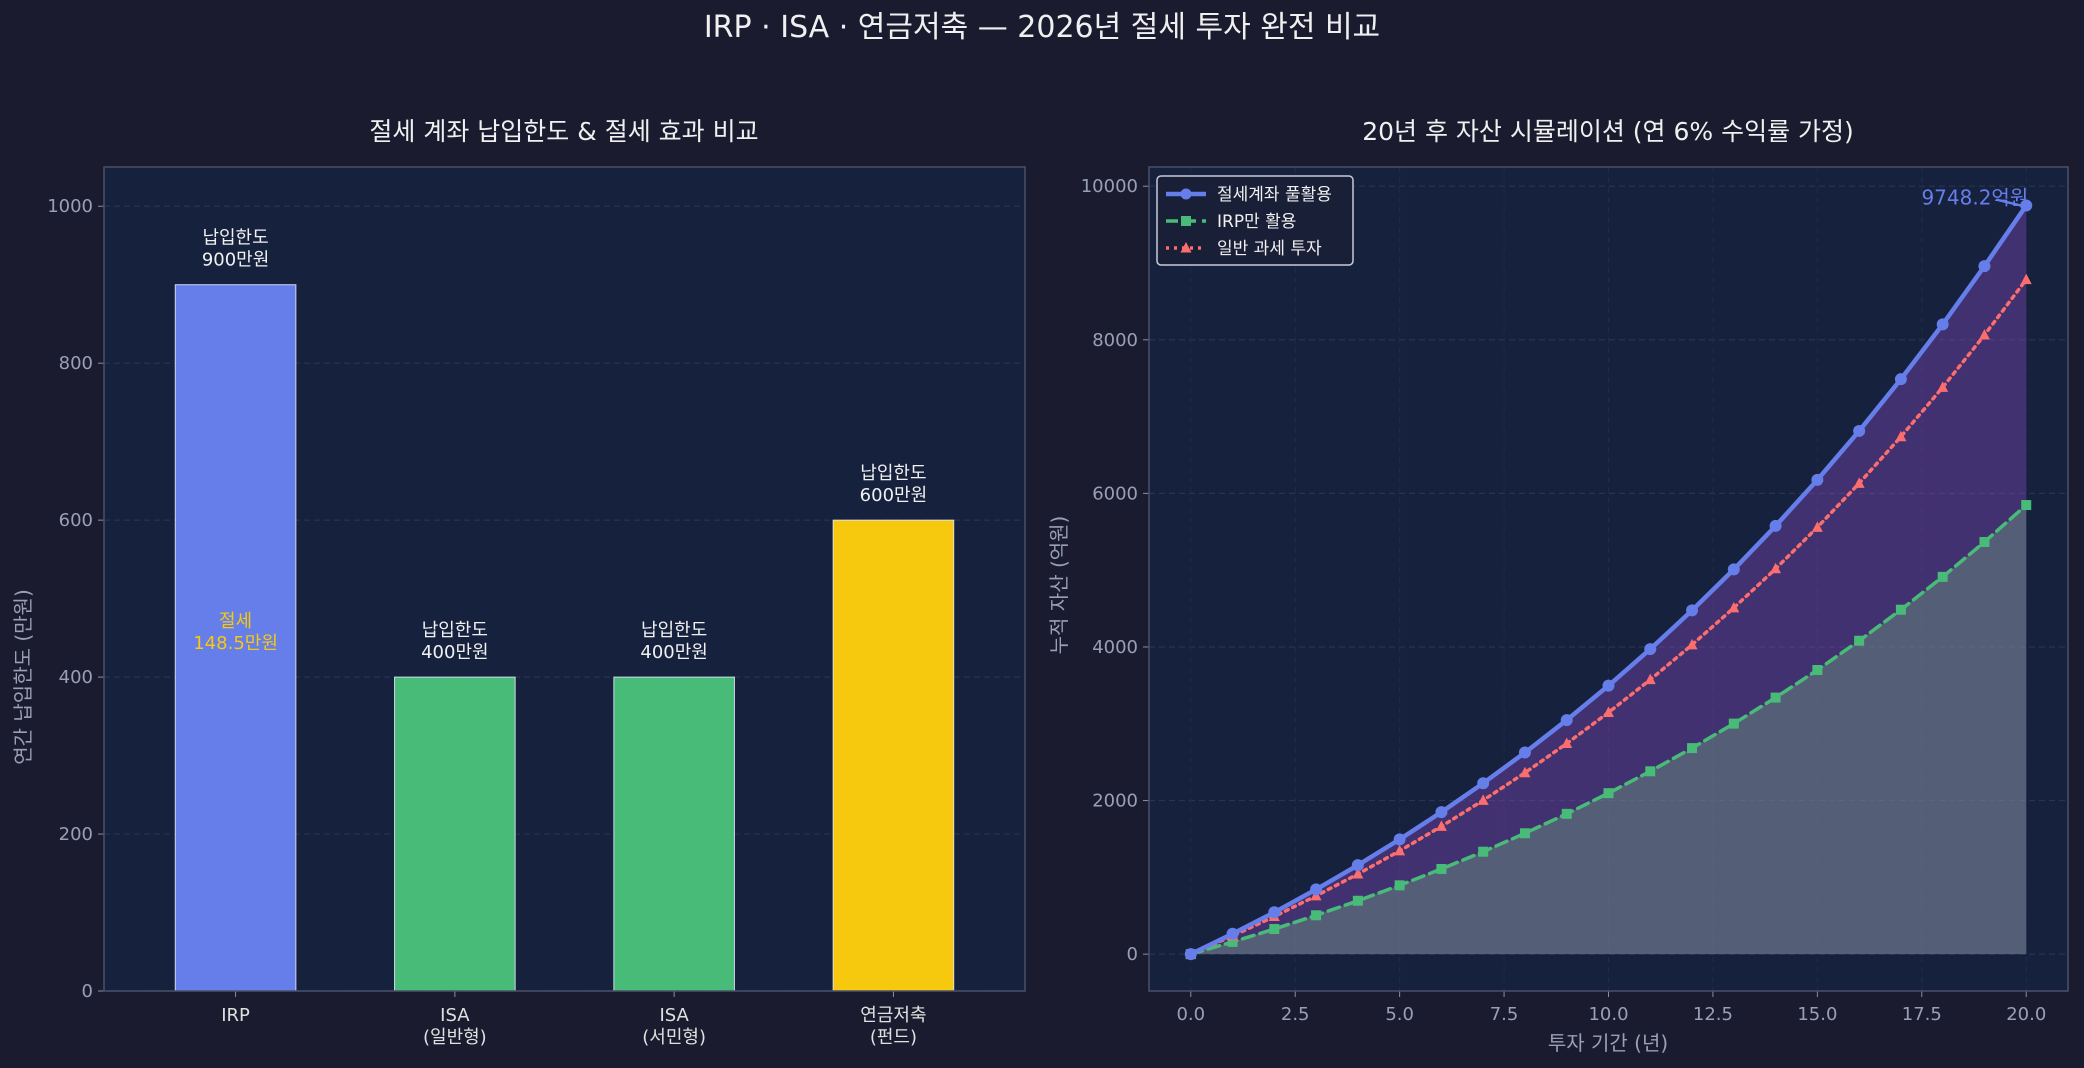 The image size is (2084, 1068). I want to click on peak-annotation: 9748.2억원, so click(1974, 198).